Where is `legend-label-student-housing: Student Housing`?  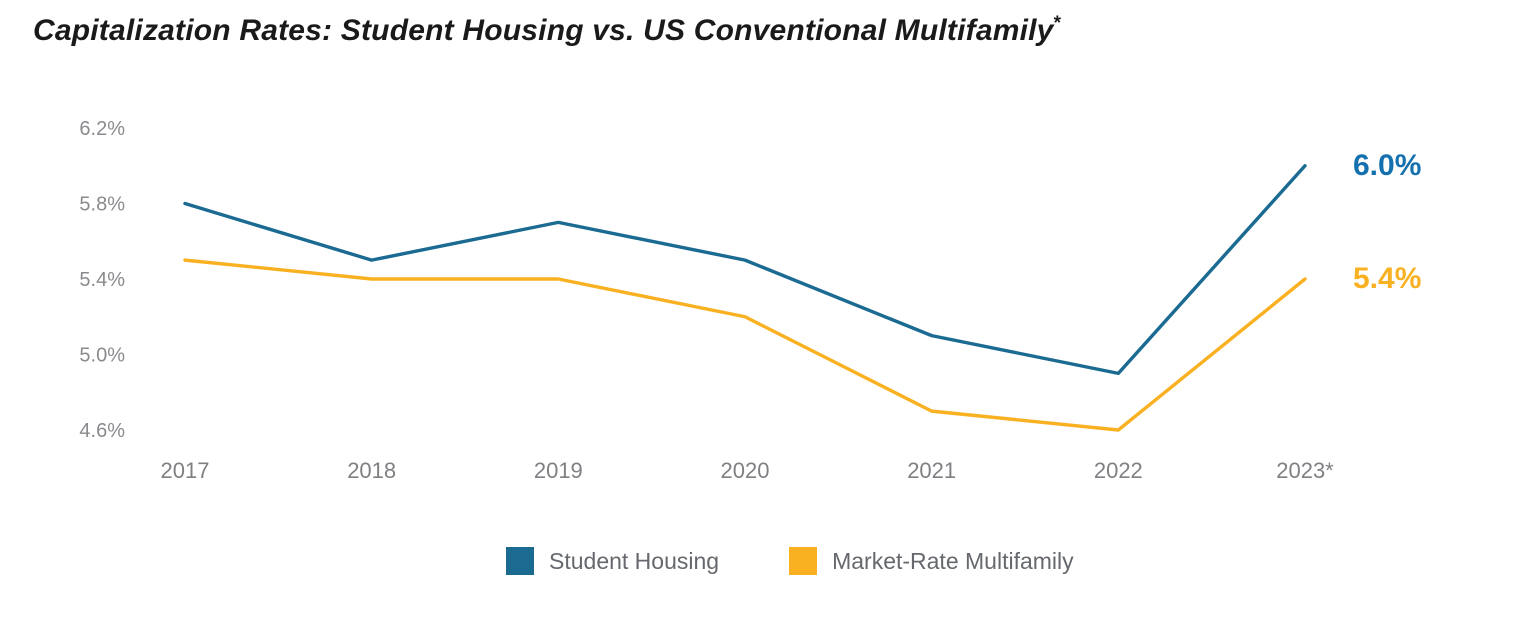 legend-label-student-housing: Student Housing is located at coordinates (634, 560).